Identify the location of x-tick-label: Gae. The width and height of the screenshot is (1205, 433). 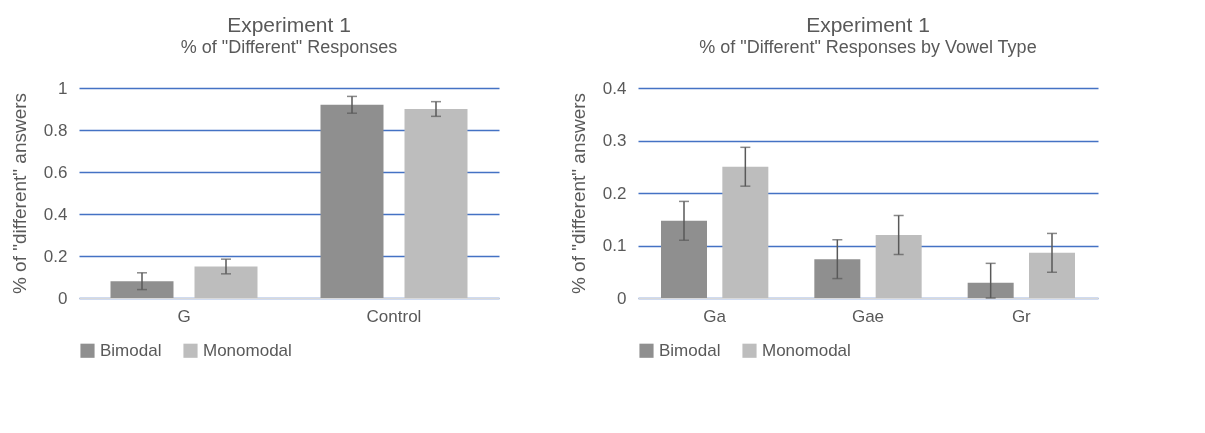
(868, 316).